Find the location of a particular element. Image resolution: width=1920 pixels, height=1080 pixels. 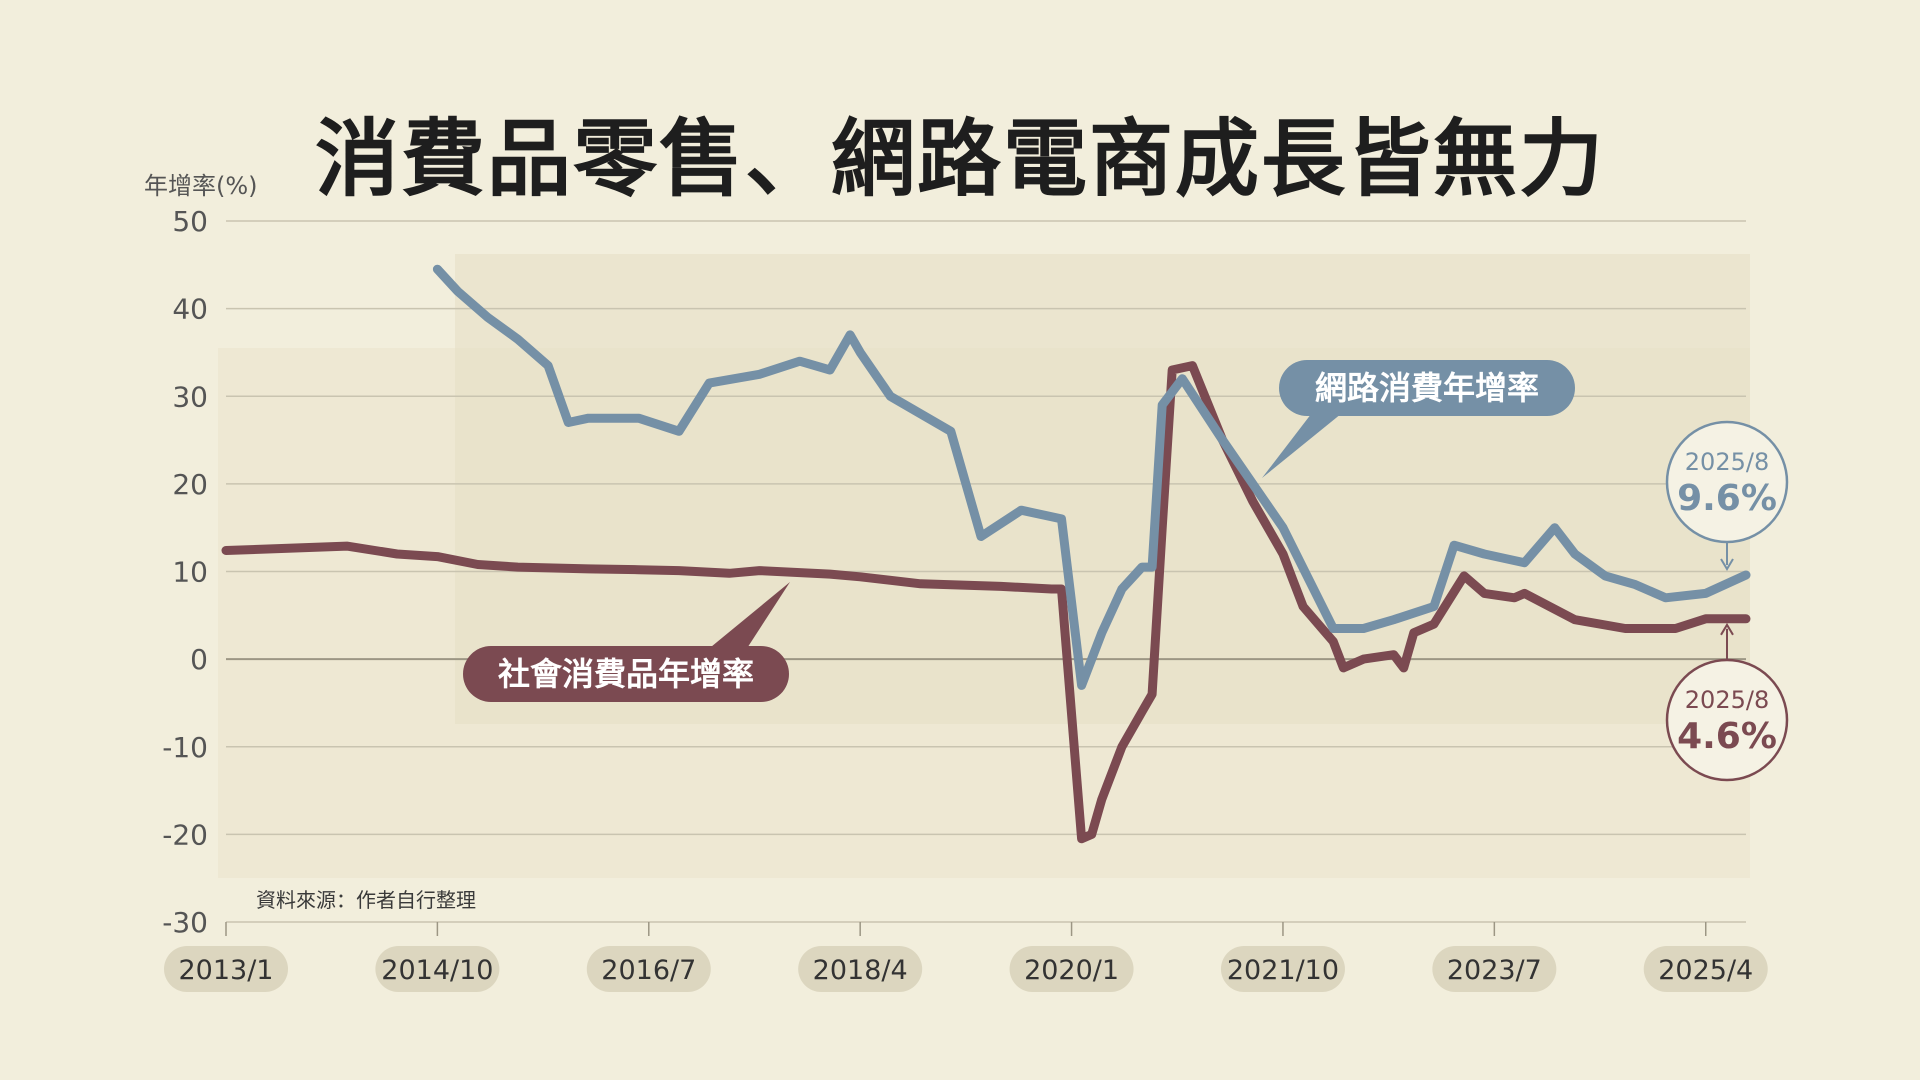

x-tick-label: 2014/10 is located at coordinates (437, 970).